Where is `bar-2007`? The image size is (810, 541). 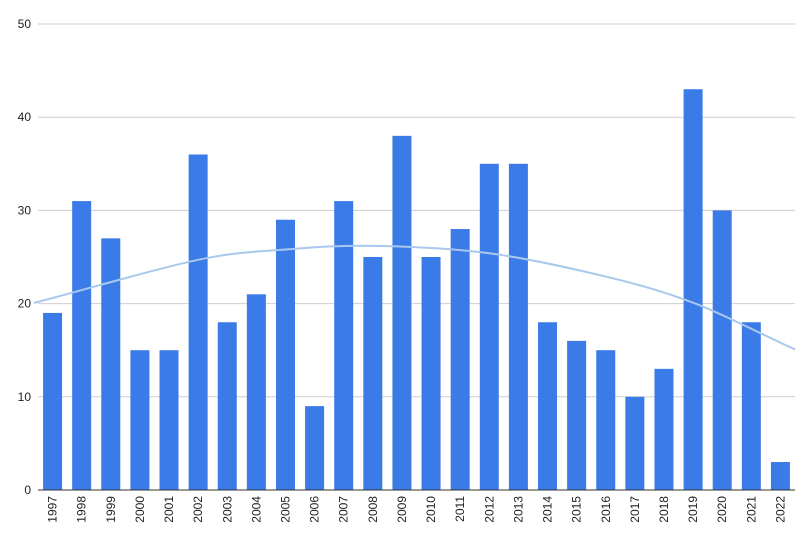 bar-2007 is located at coordinates (344, 345).